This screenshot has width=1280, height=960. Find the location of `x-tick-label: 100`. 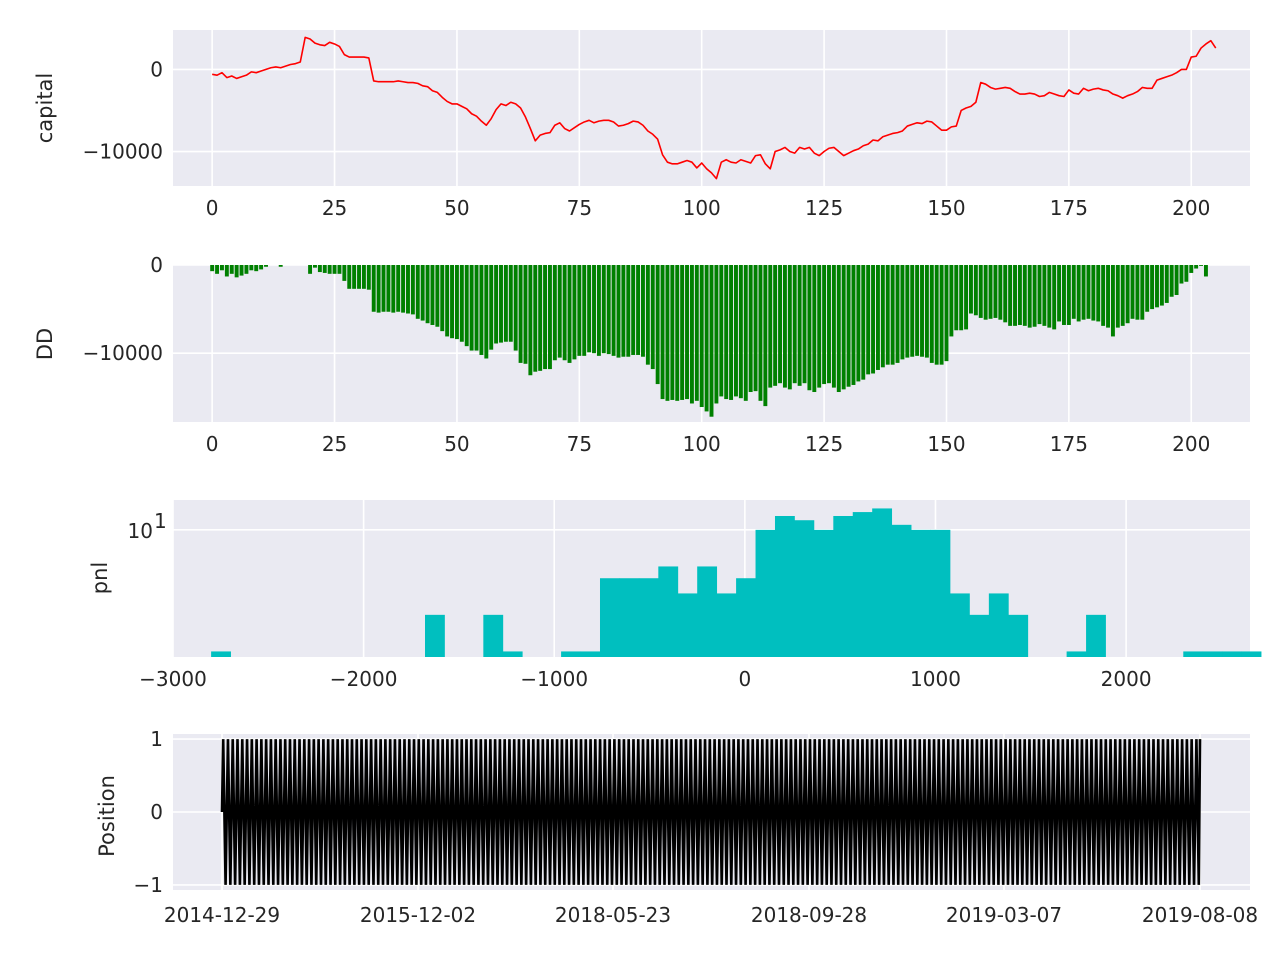

x-tick-label: 100 is located at coordinates (702, 208).